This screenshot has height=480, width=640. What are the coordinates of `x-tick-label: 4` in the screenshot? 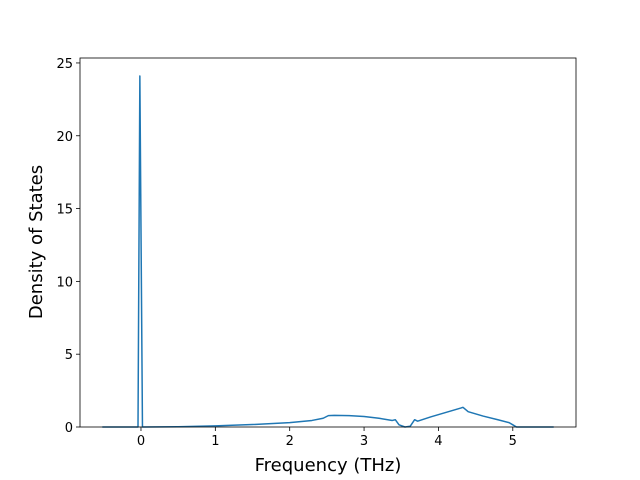 It's located at (438, 441).